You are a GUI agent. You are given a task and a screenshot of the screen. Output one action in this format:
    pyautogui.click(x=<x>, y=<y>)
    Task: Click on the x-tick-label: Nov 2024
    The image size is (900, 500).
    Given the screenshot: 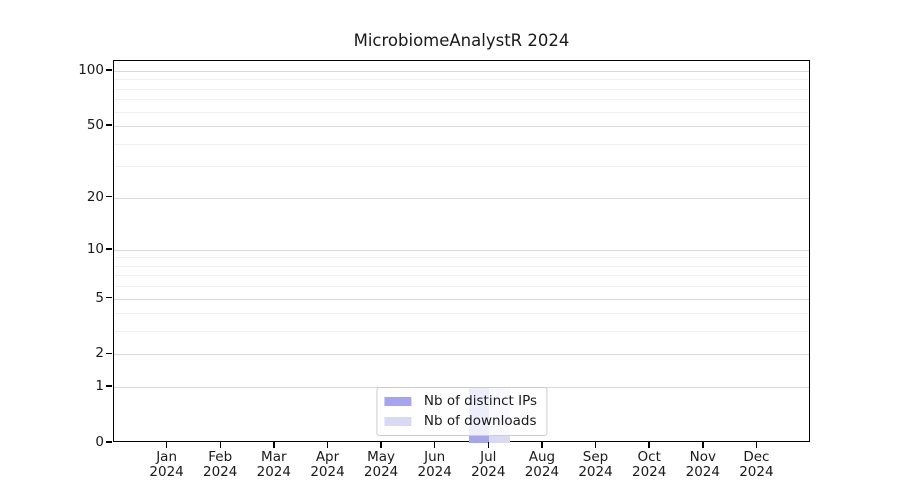 What is the action you would take?
    pyautogui.click(x=702, y=464)
    